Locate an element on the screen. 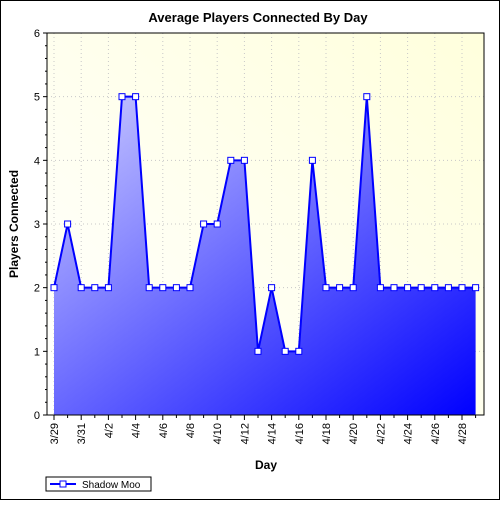 The width and height of the screenshot is (500, 505). x-axis-title: Day is located at coordinates (266, 465).